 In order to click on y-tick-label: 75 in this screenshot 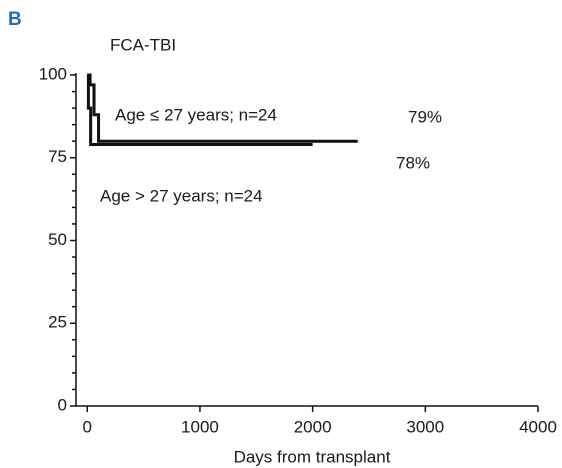, I will do `click(57, 156)`.